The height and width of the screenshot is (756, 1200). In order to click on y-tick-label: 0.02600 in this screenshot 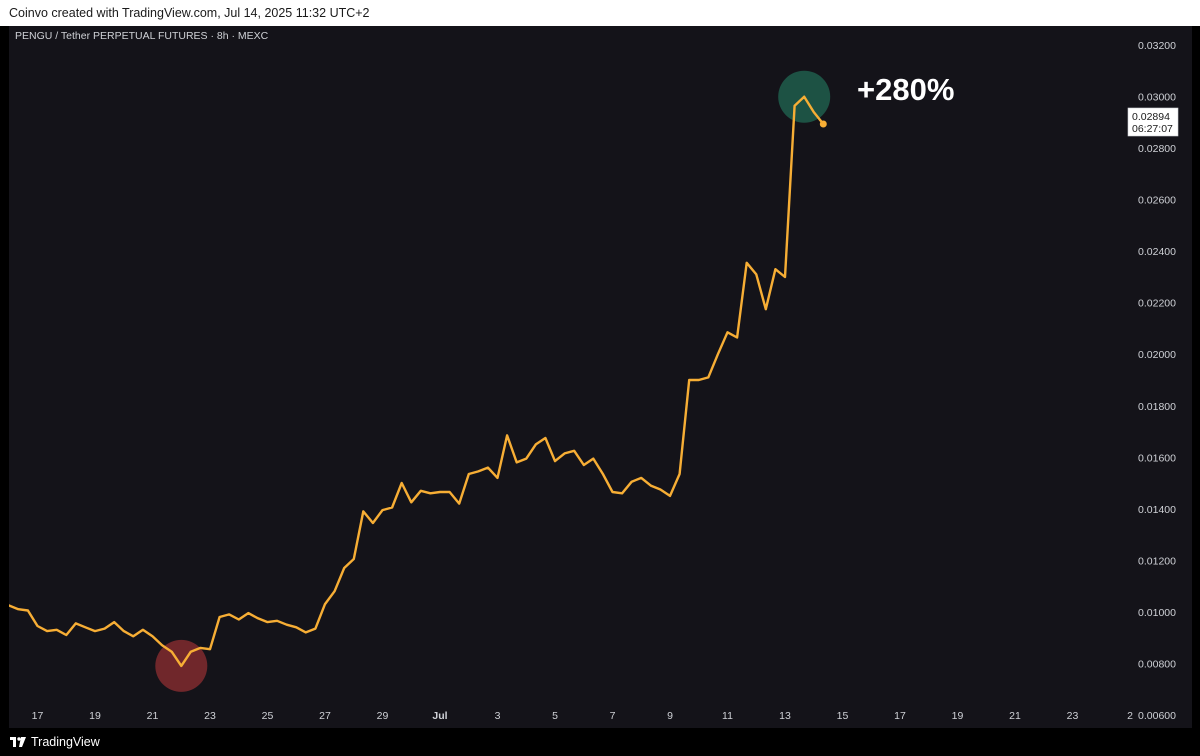, I will do `click(1157, 201)`.